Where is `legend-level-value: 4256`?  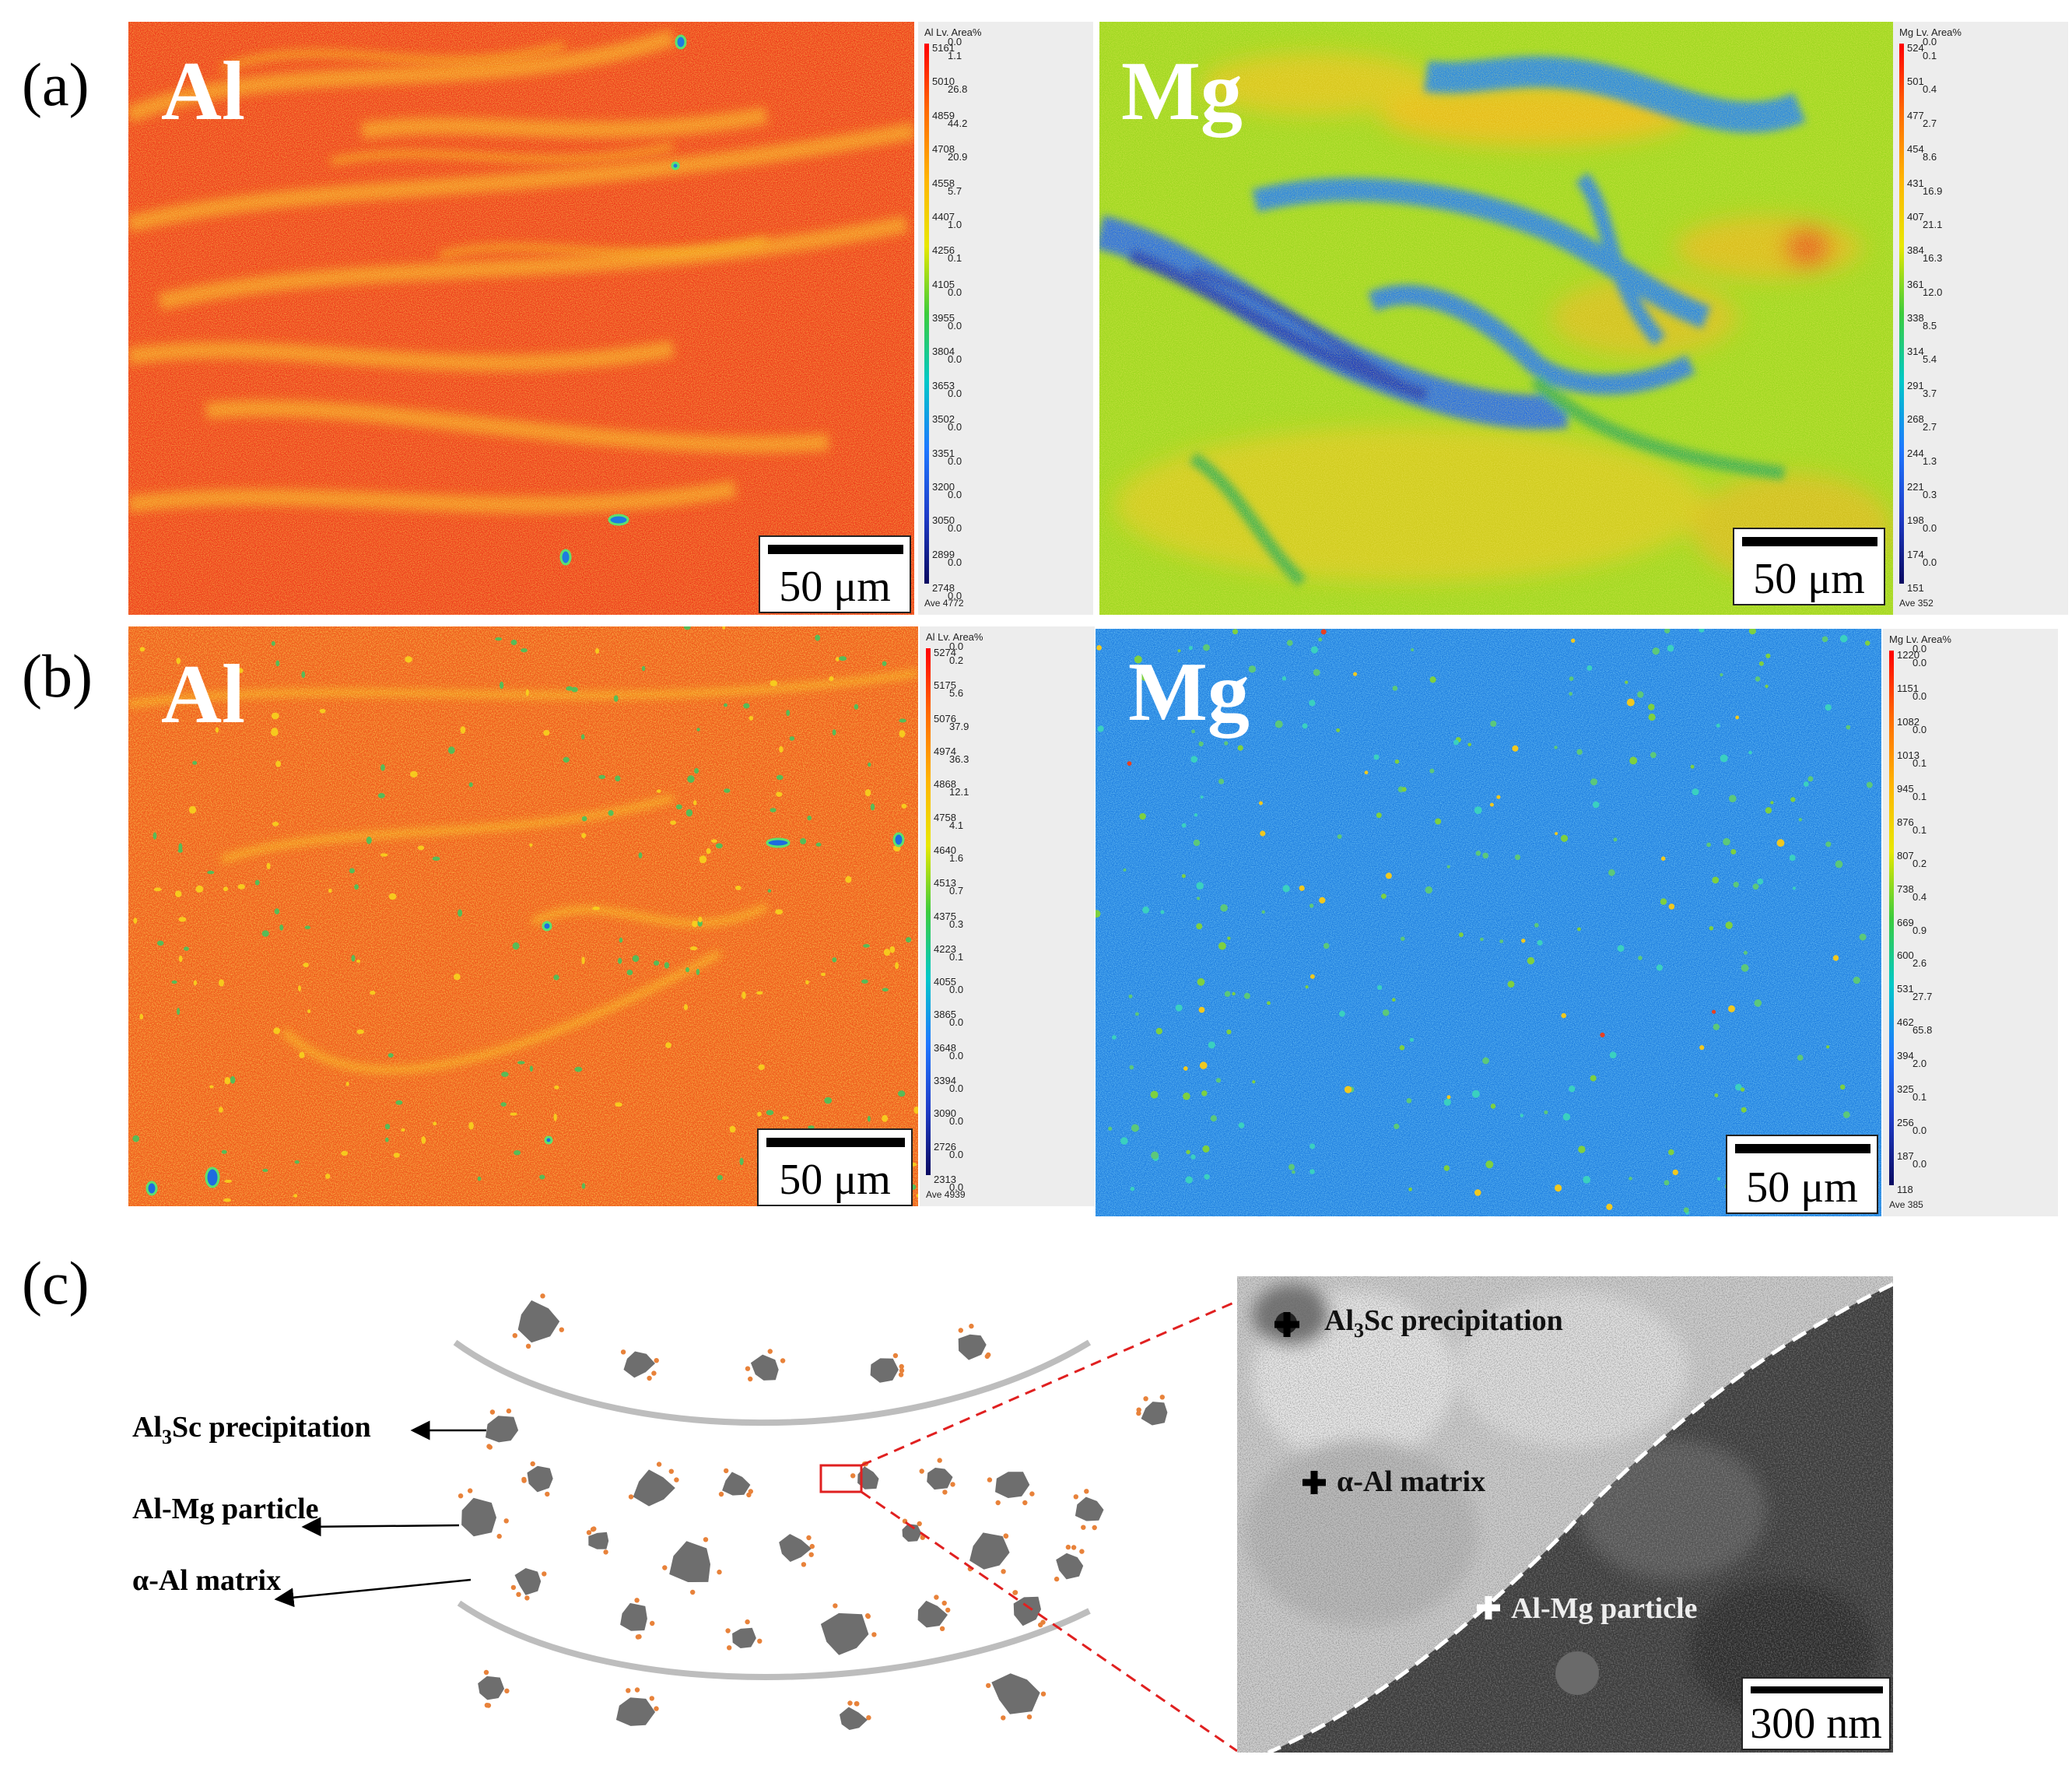 legend-level-value: 4256 is located at coordinates (943, 251).